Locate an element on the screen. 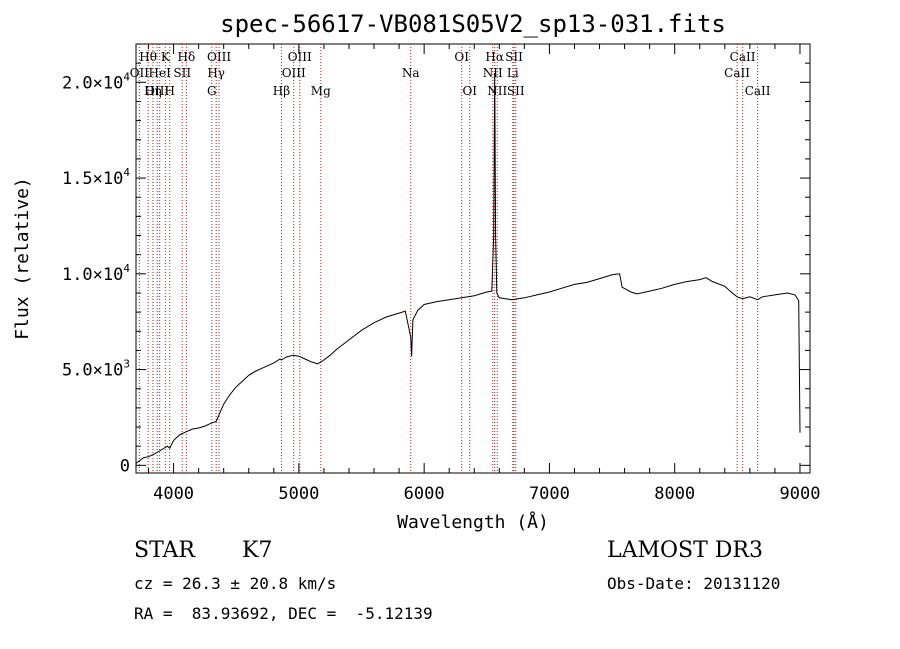 This screenshot has width=900, height=649. line-marker-label: Hγ is located at coordinates (216, 73).